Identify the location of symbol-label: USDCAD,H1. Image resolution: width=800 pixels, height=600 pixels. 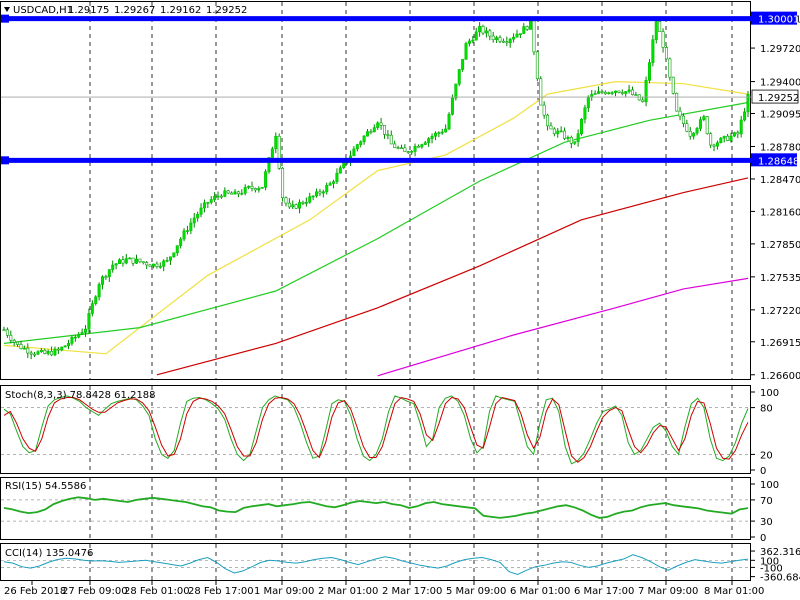
(43, 10).